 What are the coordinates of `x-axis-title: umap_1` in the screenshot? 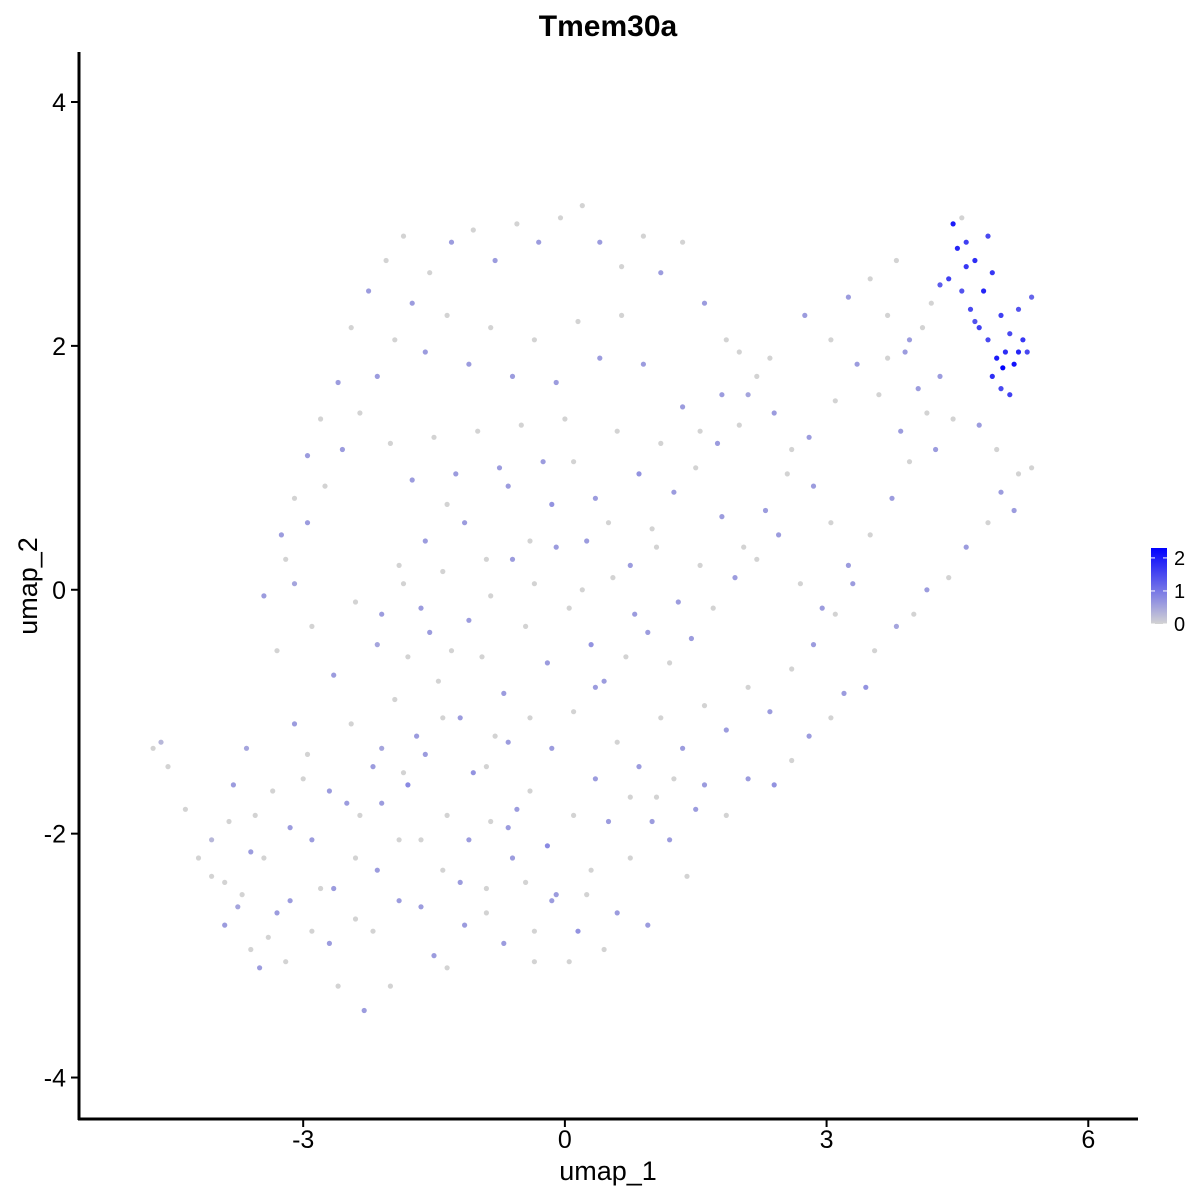 It's located at (608, 1171).